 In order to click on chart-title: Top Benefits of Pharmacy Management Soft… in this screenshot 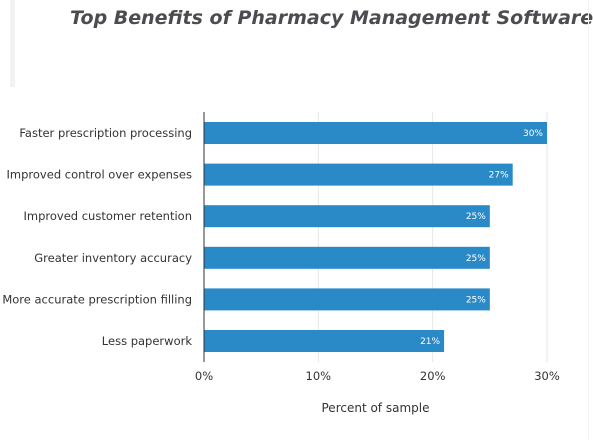, I will do `click(331, 18)`.